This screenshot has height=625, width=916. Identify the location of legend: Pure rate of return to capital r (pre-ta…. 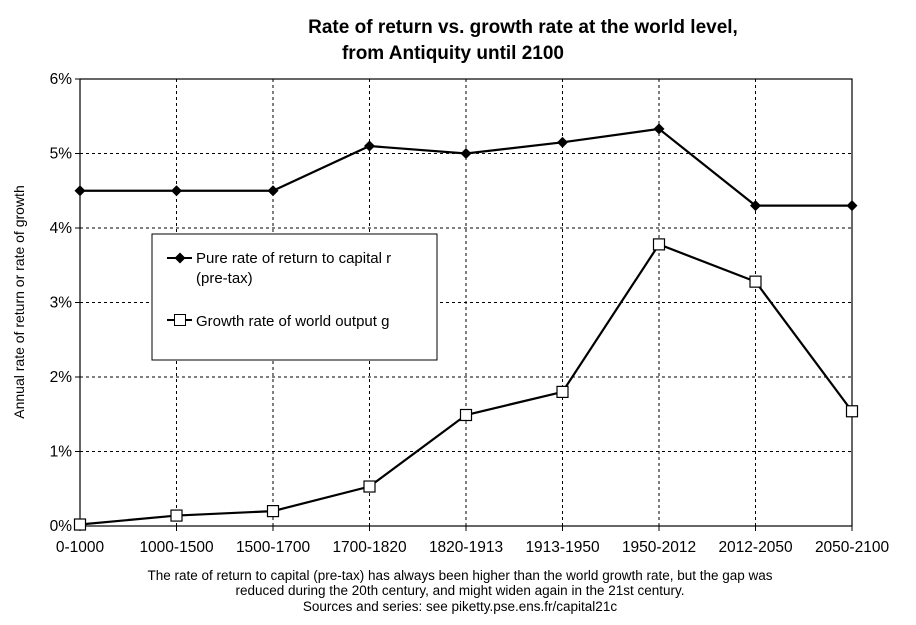
(294, 297).